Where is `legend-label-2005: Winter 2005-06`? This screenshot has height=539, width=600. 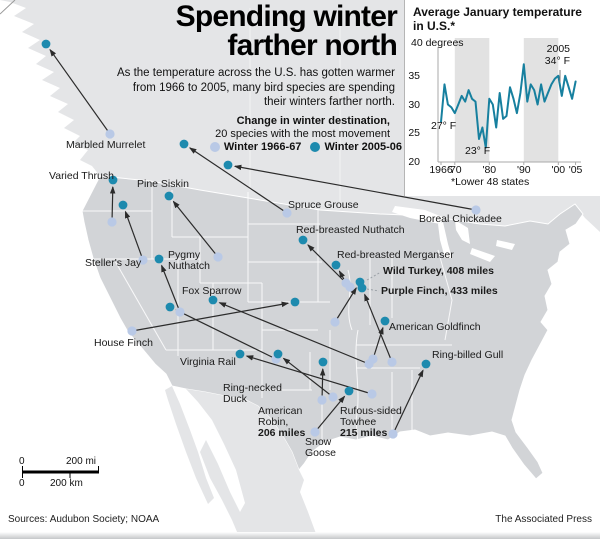 legend-label-2005: Winter 2005-06 is located at coordinates (363, 147).